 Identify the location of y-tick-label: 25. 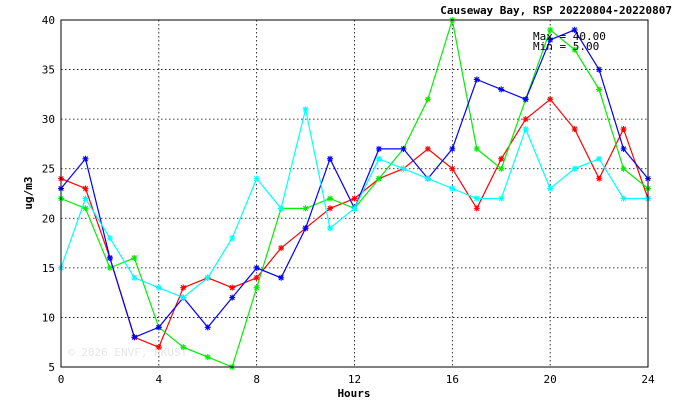
(48, 169).